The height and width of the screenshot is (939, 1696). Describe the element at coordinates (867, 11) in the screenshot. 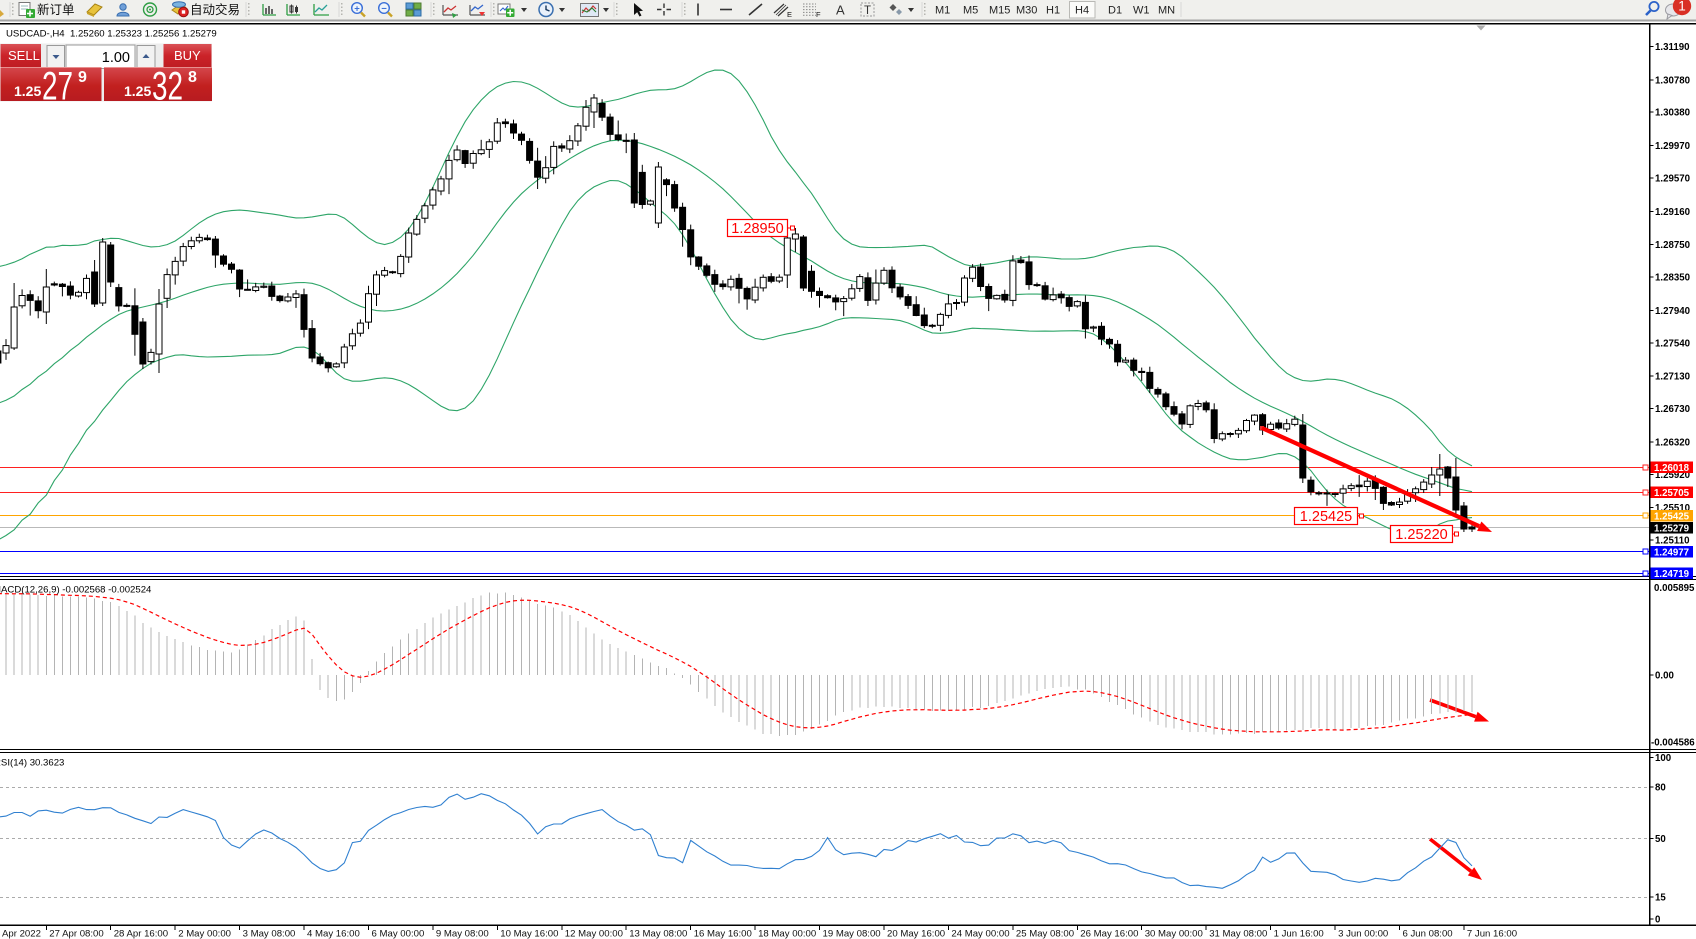

I see `svg-text: T` at that location.